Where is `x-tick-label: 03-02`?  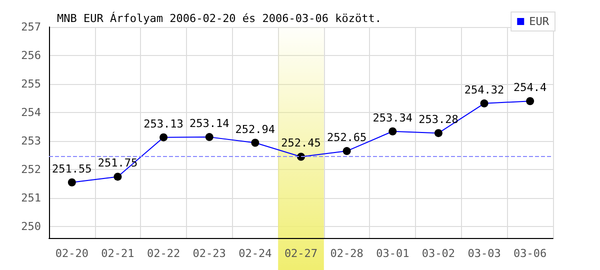
x-tick-label: 03-02 is located at coordinates (439, 253).